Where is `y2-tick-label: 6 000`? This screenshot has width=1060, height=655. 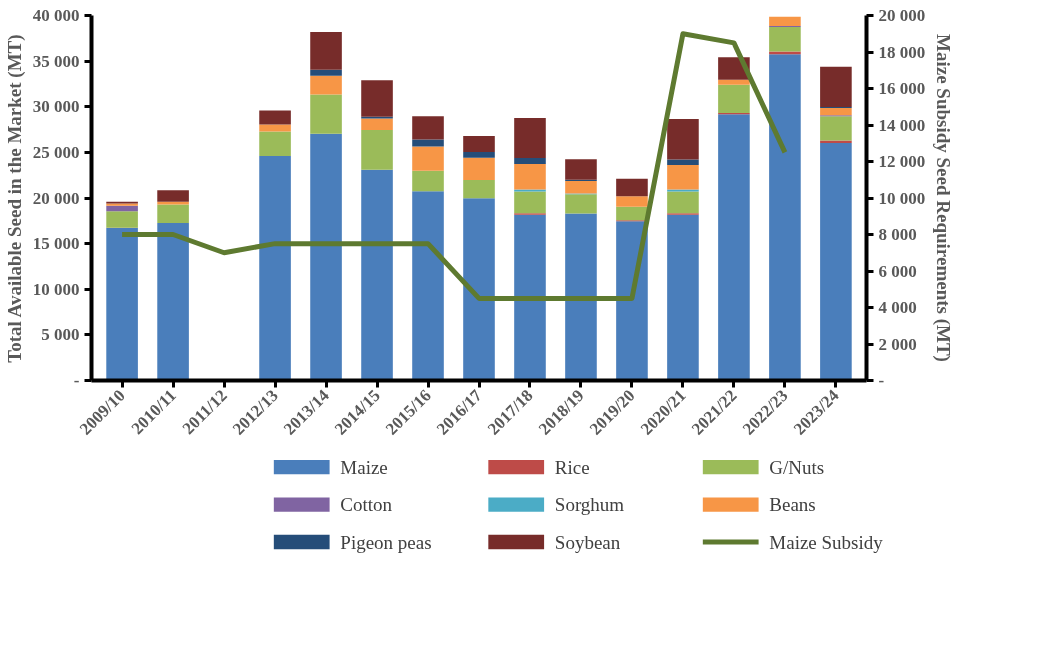
y2-tick-label: 6 000 is located at coordinates (897, 271).